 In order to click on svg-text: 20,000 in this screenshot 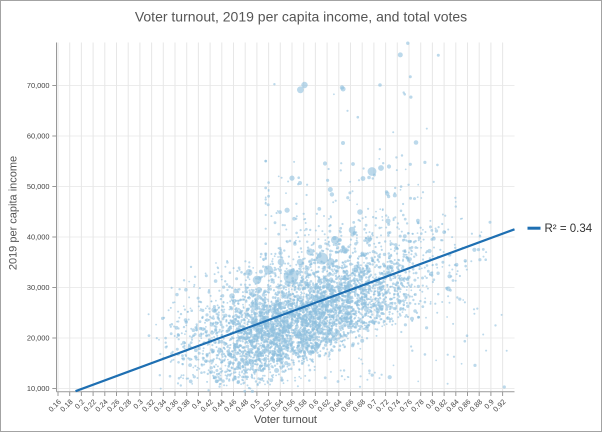, I will do `click(38, 338)`.